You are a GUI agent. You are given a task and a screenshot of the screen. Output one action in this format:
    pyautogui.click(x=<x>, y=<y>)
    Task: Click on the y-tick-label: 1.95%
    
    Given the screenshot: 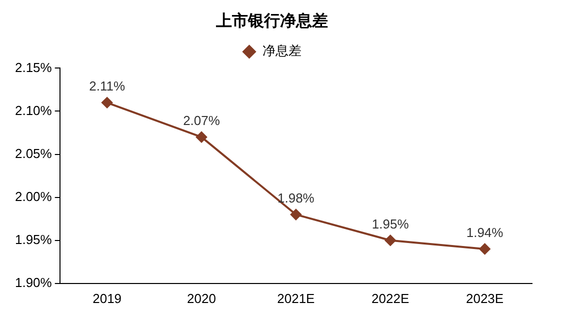 What is the action you would take?
    pyautogui.click(x=33, y=239)
    